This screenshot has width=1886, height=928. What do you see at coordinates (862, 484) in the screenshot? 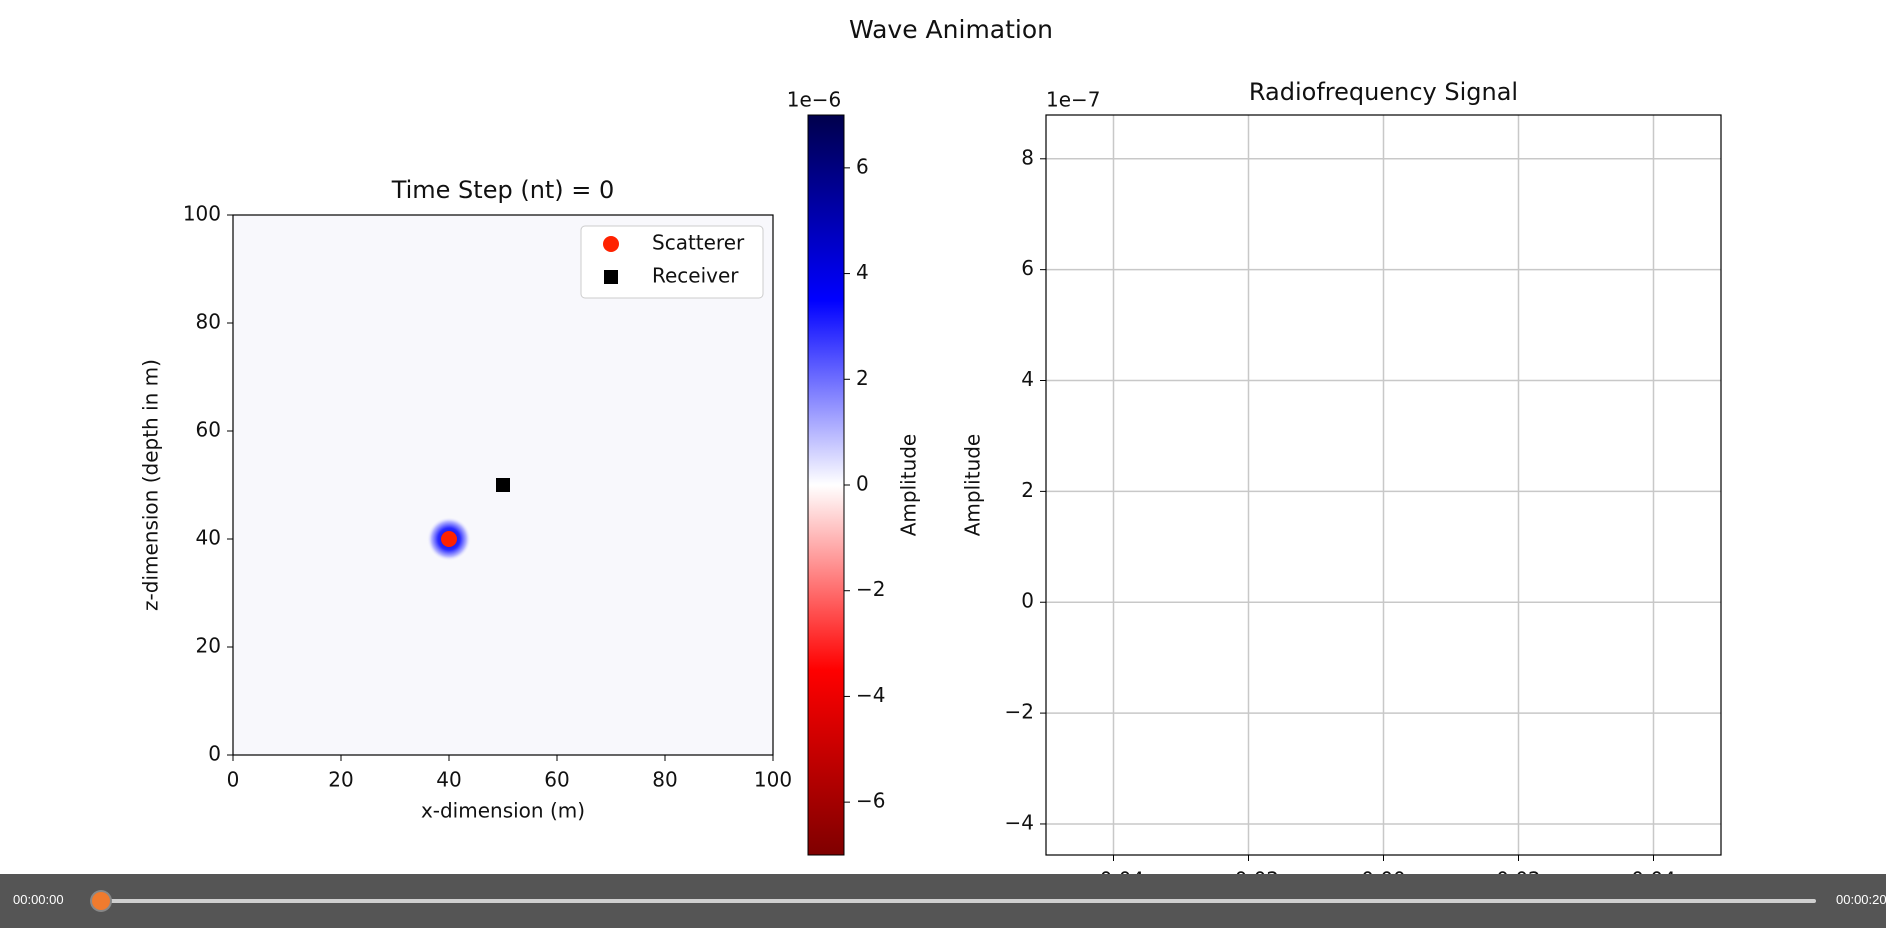
I see `colorbar-tick-label: 0` at bounding box center [862, 484].